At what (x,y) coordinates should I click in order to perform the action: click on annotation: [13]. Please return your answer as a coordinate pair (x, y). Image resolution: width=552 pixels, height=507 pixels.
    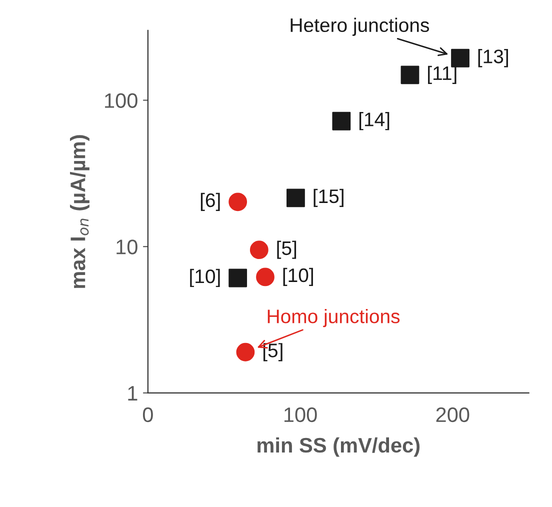
    Looking at the image, I should click on (493, 58).